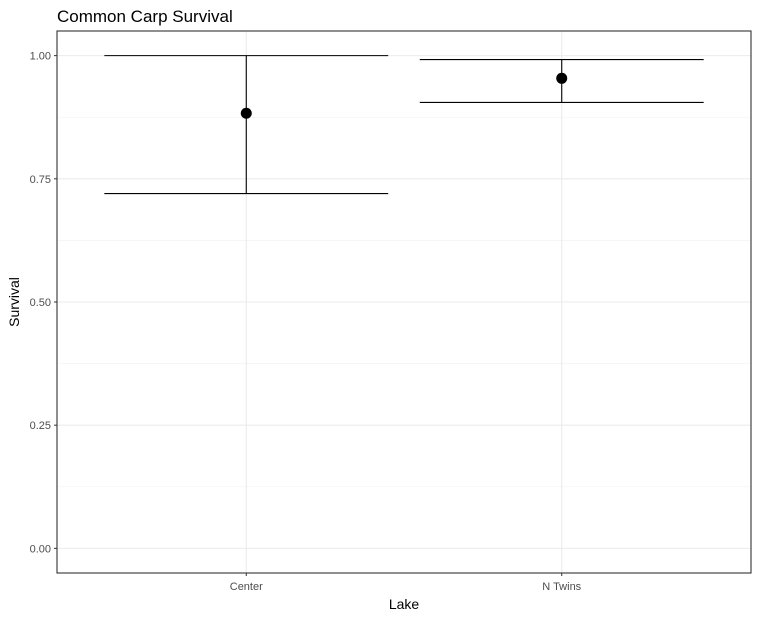  I want to click on y-tick-label: 0.25, so click(40, 426).